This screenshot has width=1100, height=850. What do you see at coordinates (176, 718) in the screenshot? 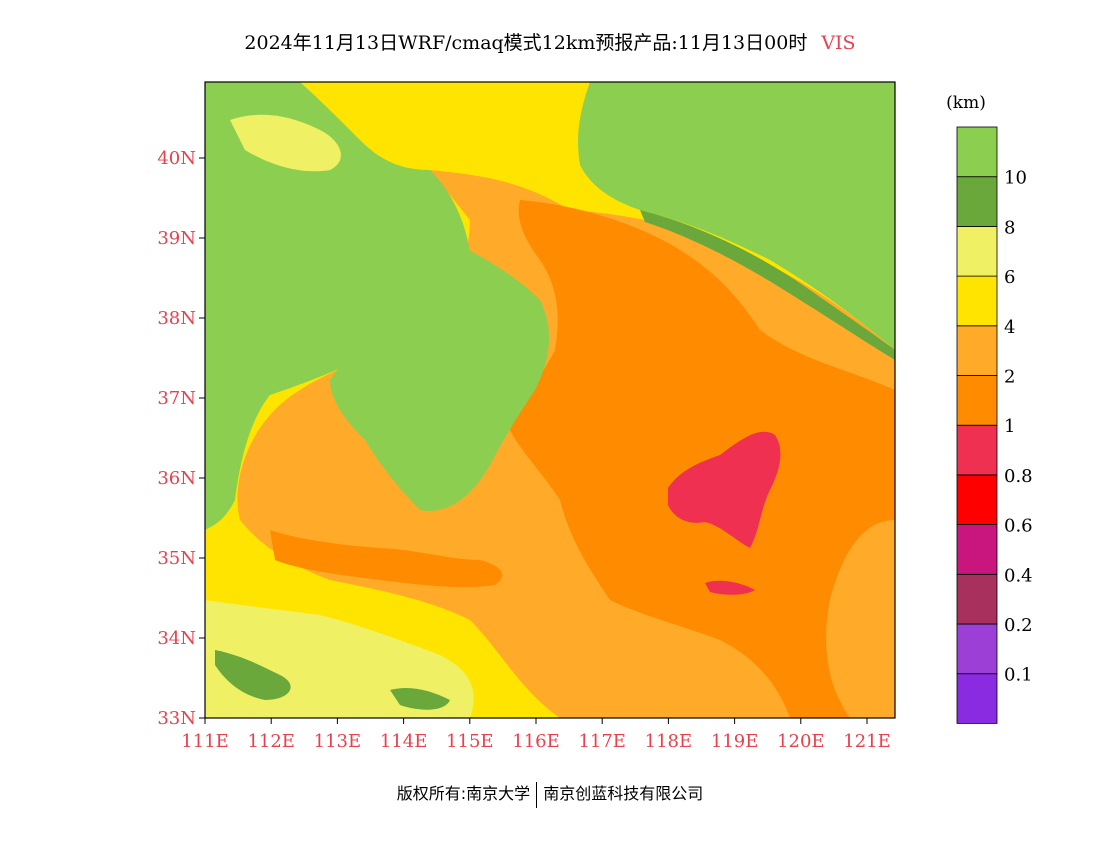
I see `y-tick-label: 33N` at bounding box center [176, 718].